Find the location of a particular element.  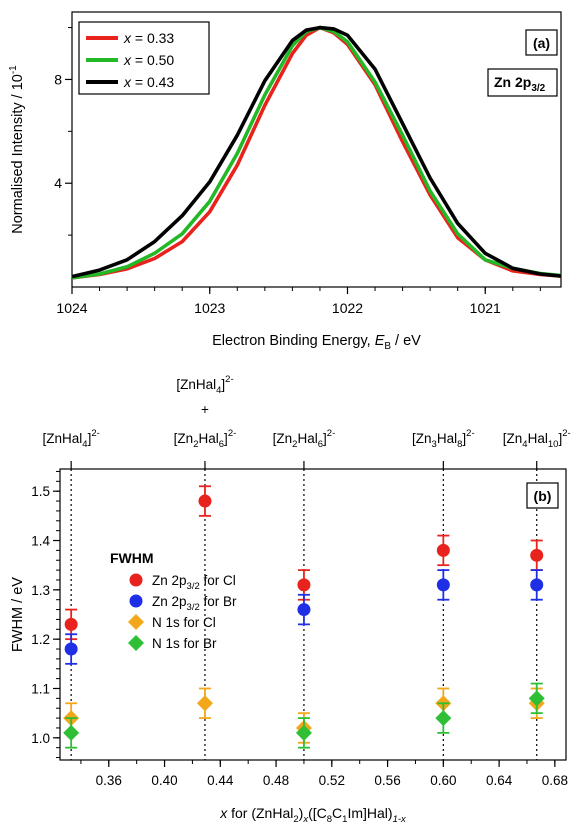

panel-label-box-b is located at coordinates (542, 495).